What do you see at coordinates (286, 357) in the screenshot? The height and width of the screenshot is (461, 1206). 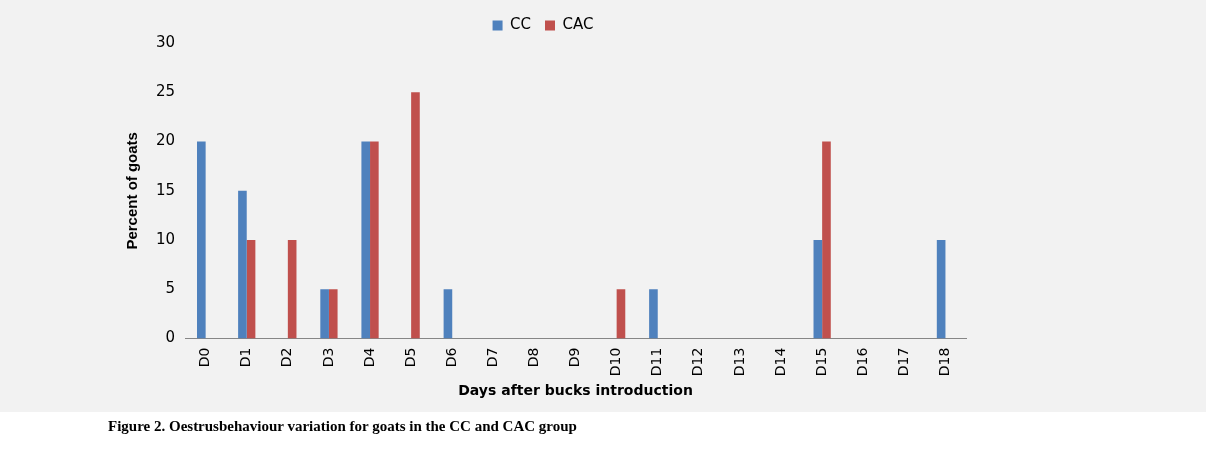 I see `x-tick-label: D2` at bounding box center [286, 357].